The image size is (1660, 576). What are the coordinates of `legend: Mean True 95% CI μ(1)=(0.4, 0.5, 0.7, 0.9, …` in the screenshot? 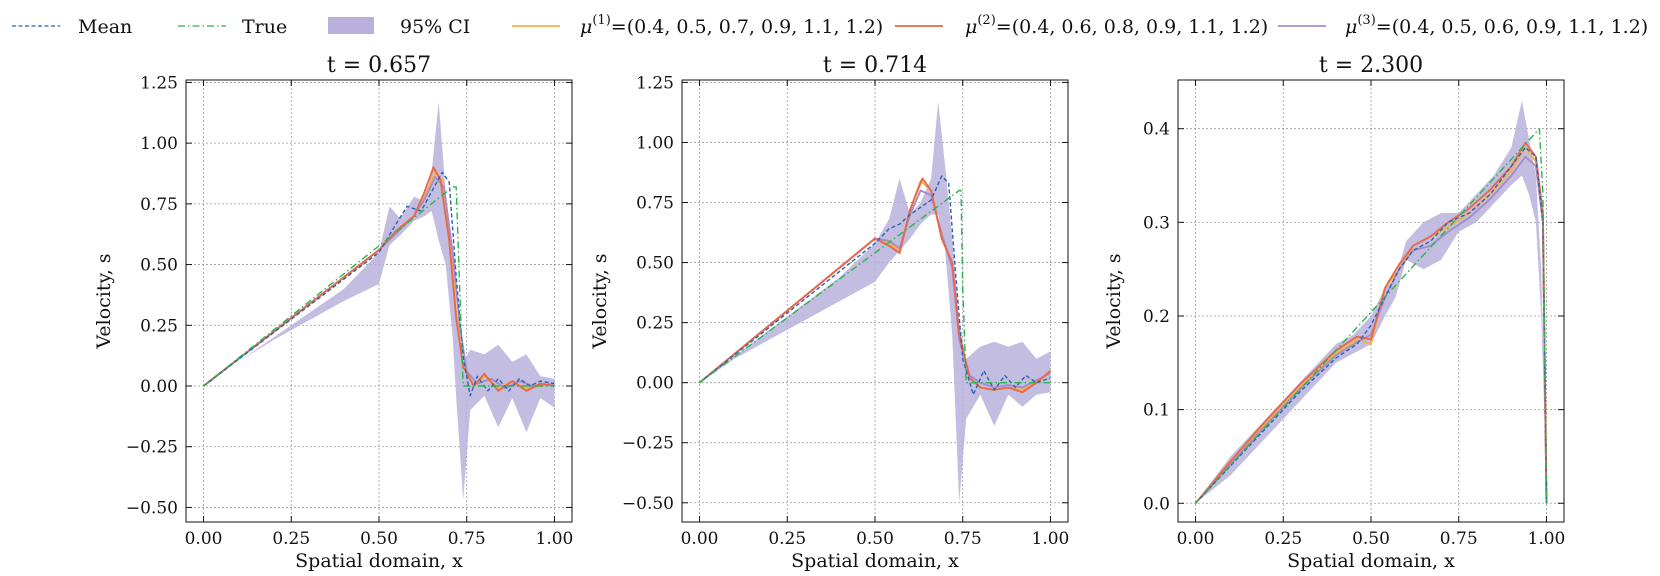 It's located at (830, 25).